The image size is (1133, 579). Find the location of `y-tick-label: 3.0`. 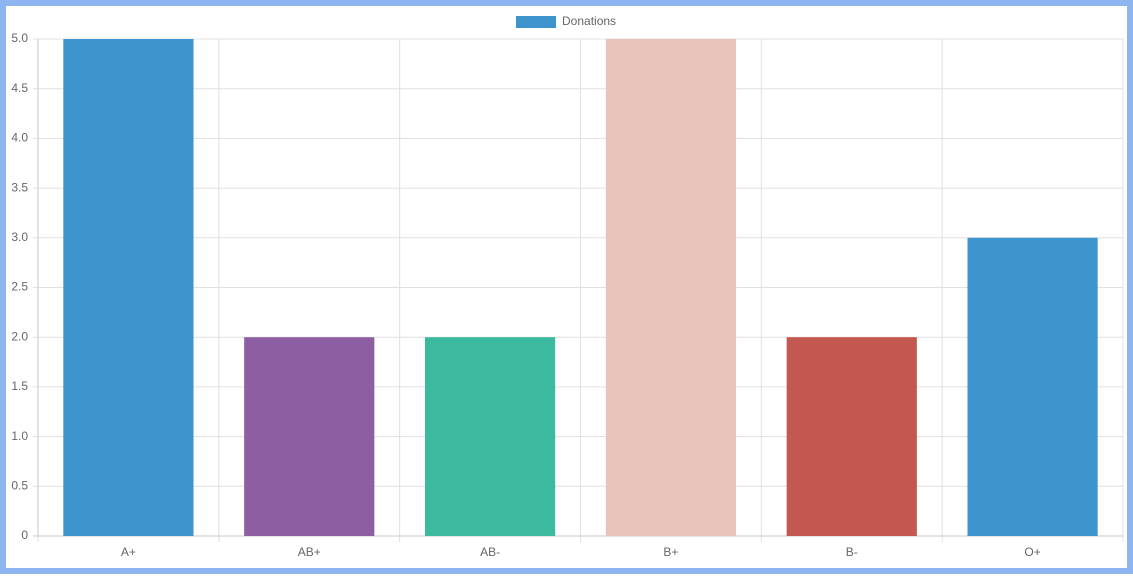

y-tick-label: 3.0 is located at coordinates (19, 237).